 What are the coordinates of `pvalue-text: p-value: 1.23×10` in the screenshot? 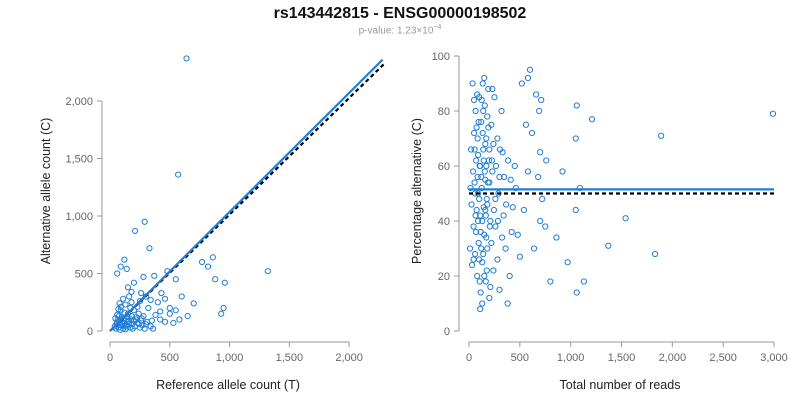 It's located at (396, 31).